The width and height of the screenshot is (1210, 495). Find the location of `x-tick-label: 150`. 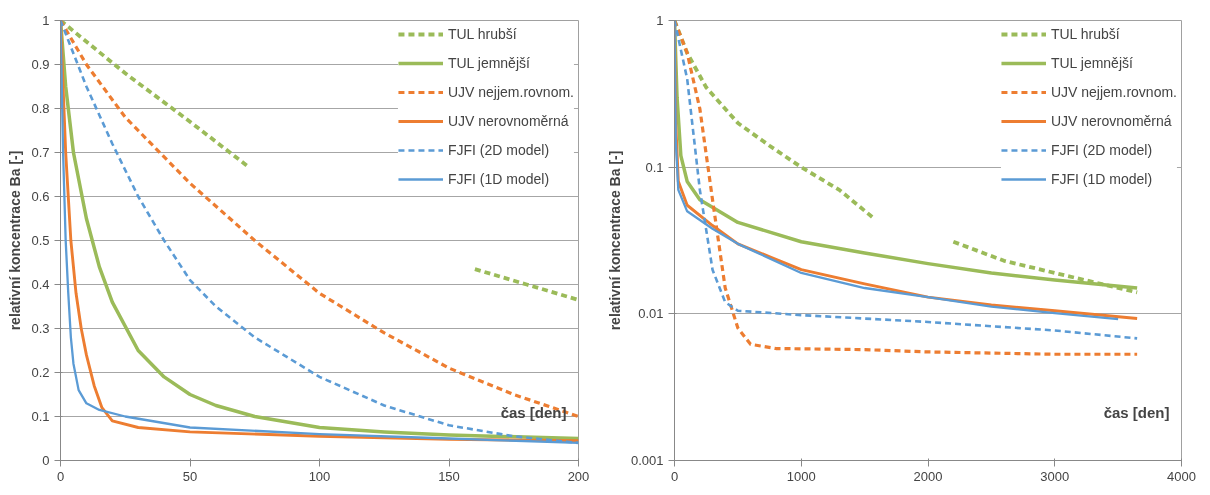

x-tick-label: 150 is located at coordinates (449, 476).